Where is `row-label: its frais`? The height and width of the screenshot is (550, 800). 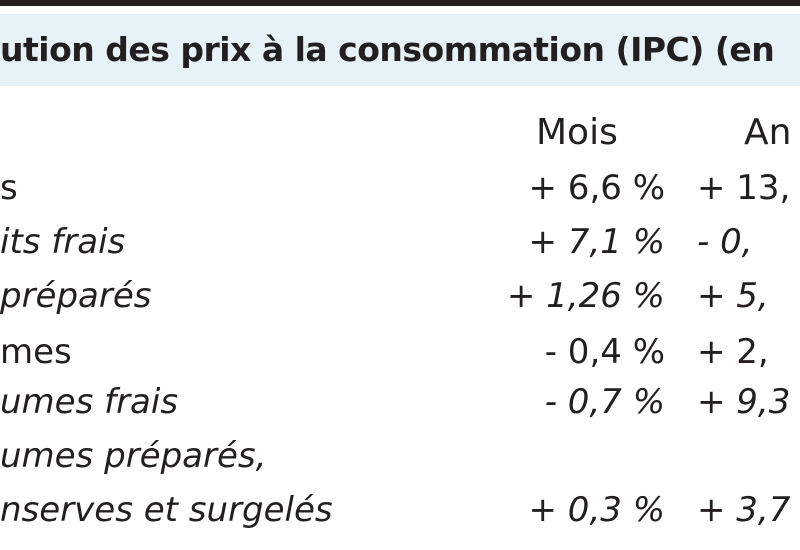 row-label: its frais is located at coordinates (63, 242).